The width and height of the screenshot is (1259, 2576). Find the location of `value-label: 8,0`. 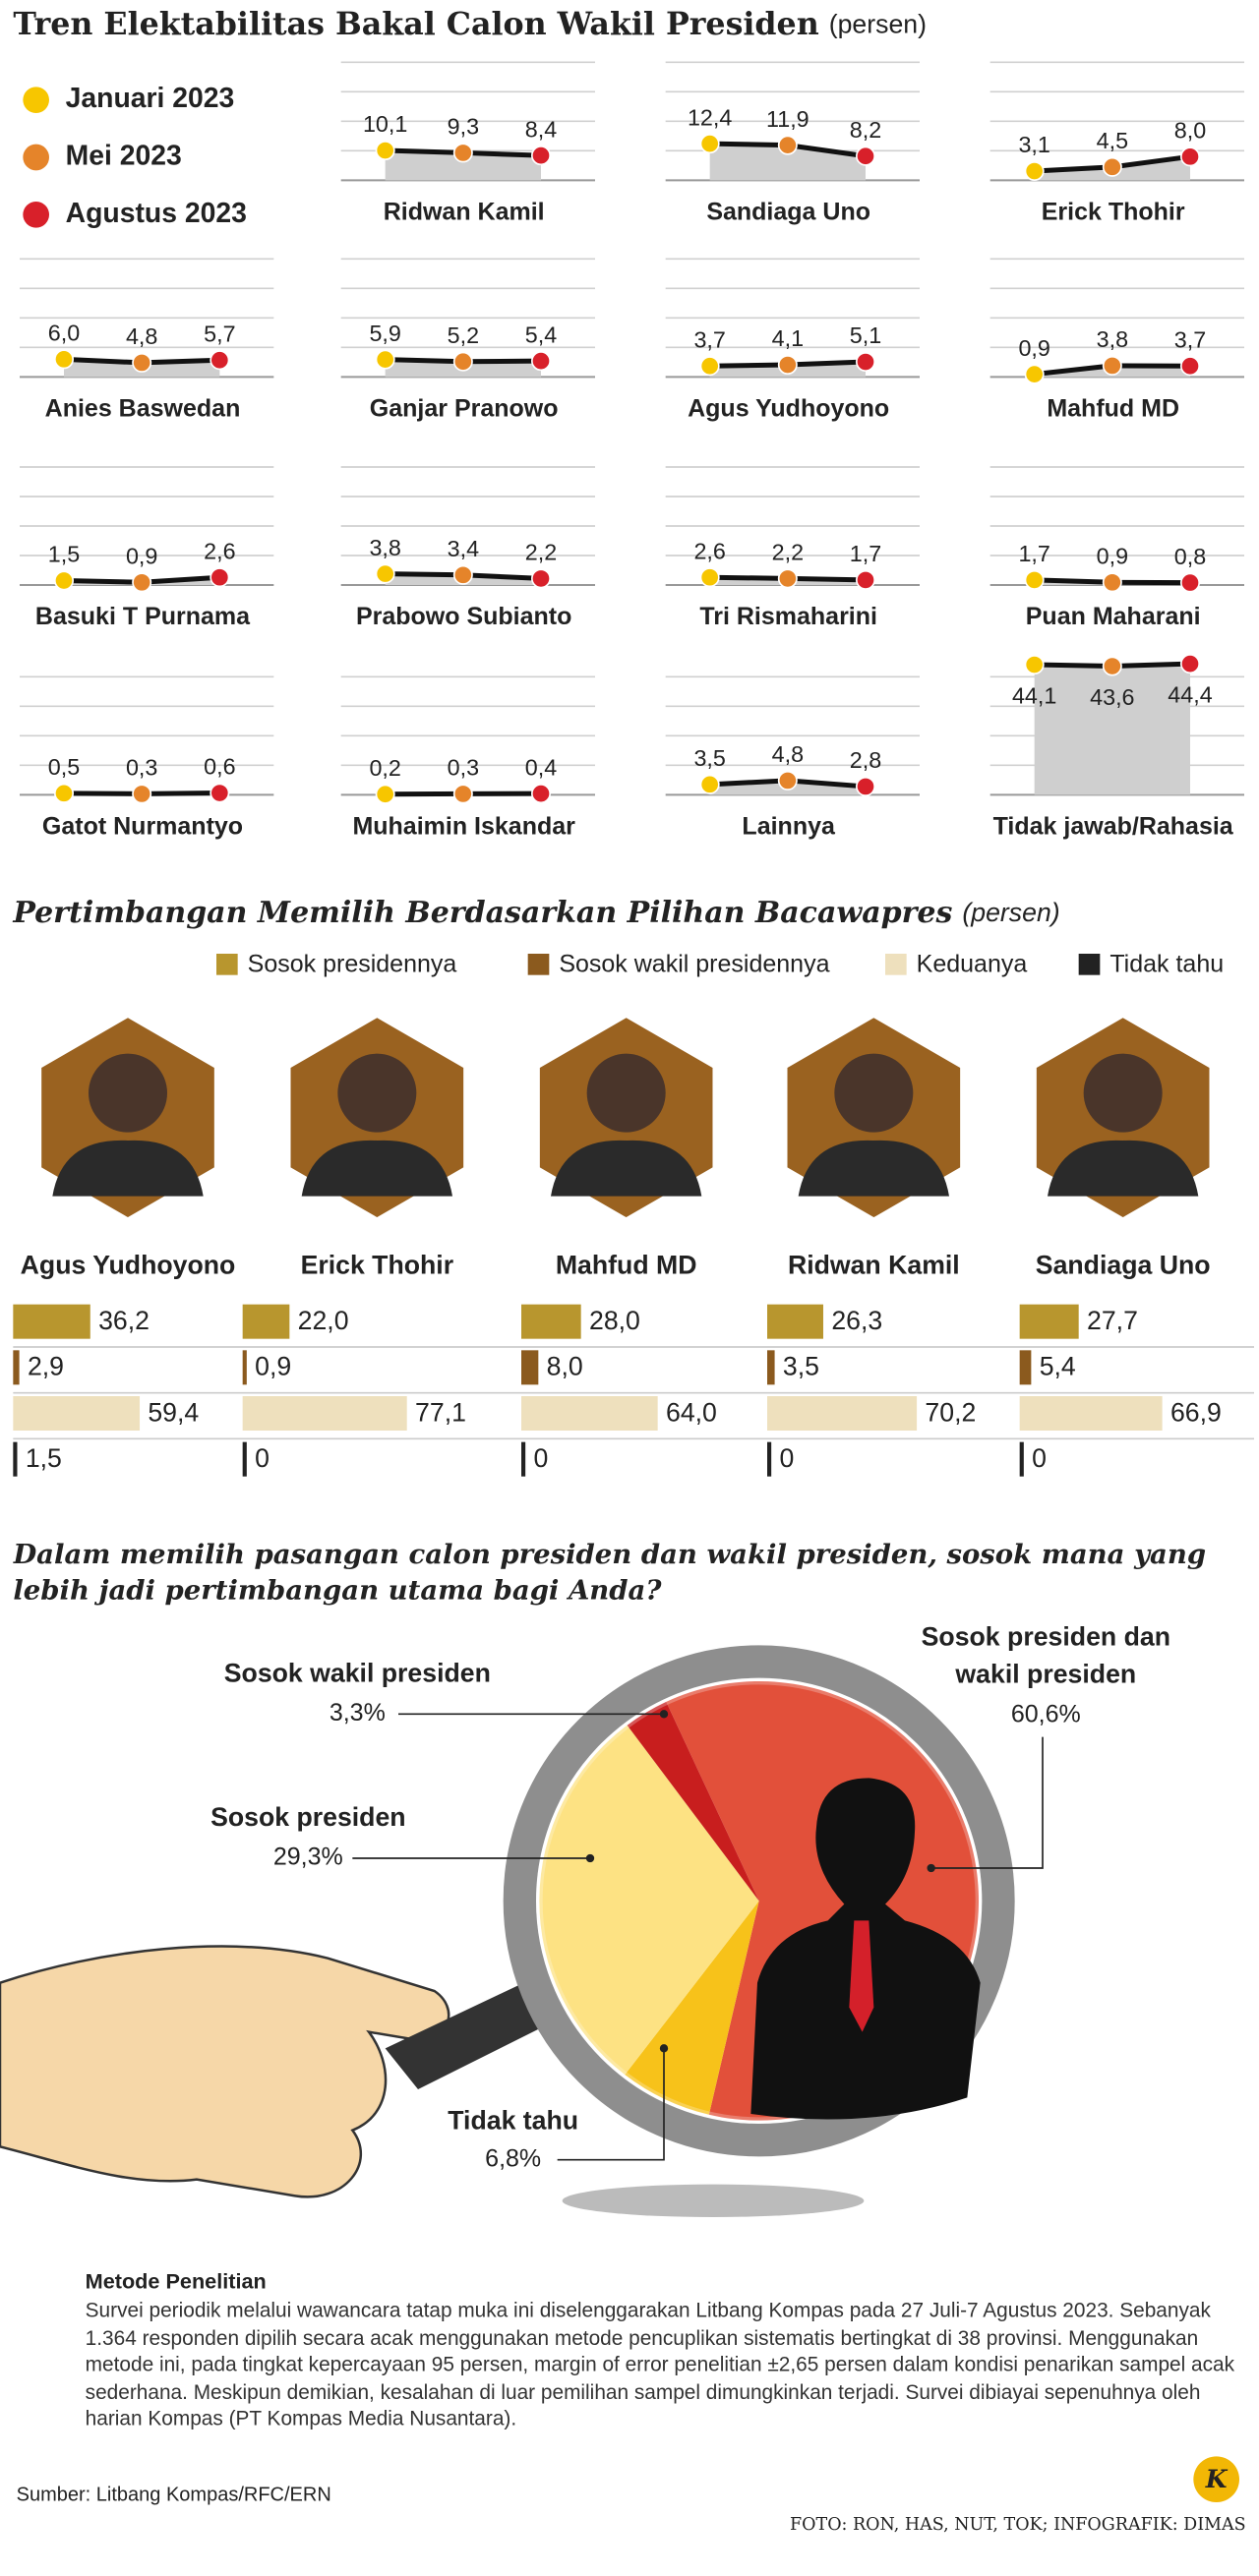

value-label: 8,0 is located at coordinates (565, 1366).